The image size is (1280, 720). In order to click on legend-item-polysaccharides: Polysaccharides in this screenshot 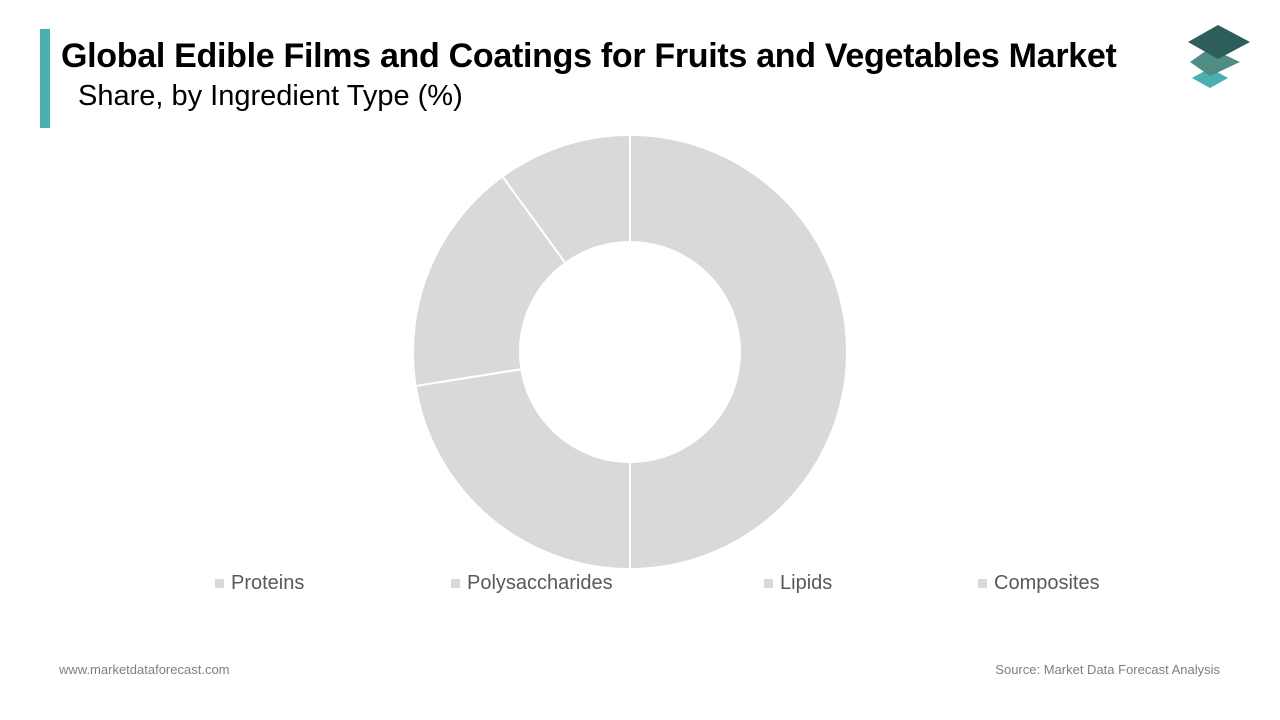, I will do `click(532, 583)`.